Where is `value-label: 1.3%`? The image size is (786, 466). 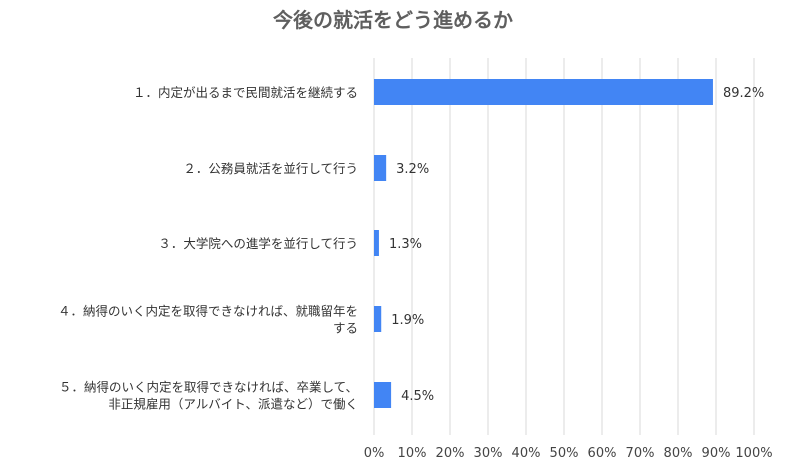 value-label: 1.3% is located at coordinates (405, 244).